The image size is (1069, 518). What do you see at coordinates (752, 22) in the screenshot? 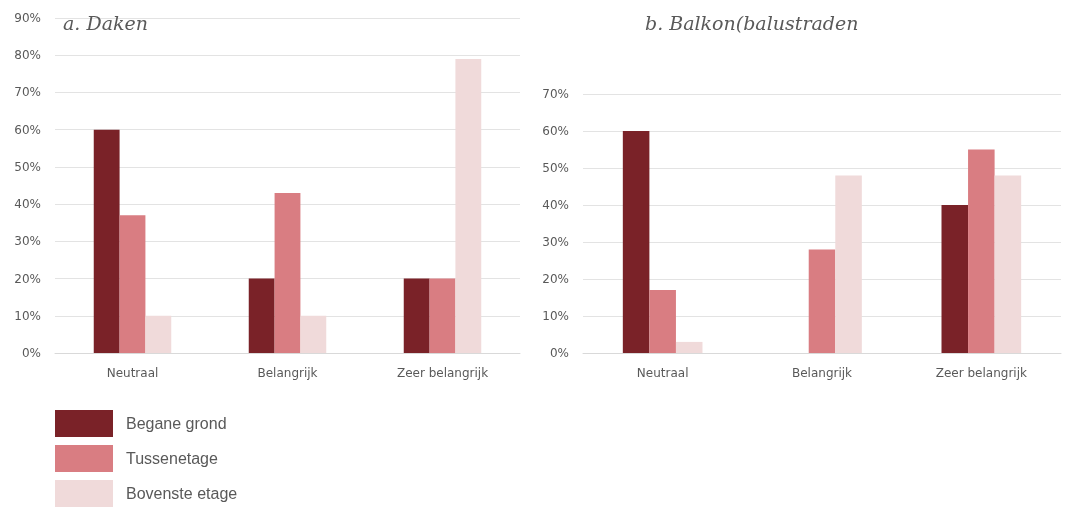
I see `chart-title: b. Balkon(balustraden` at bounding box center [752, 22].